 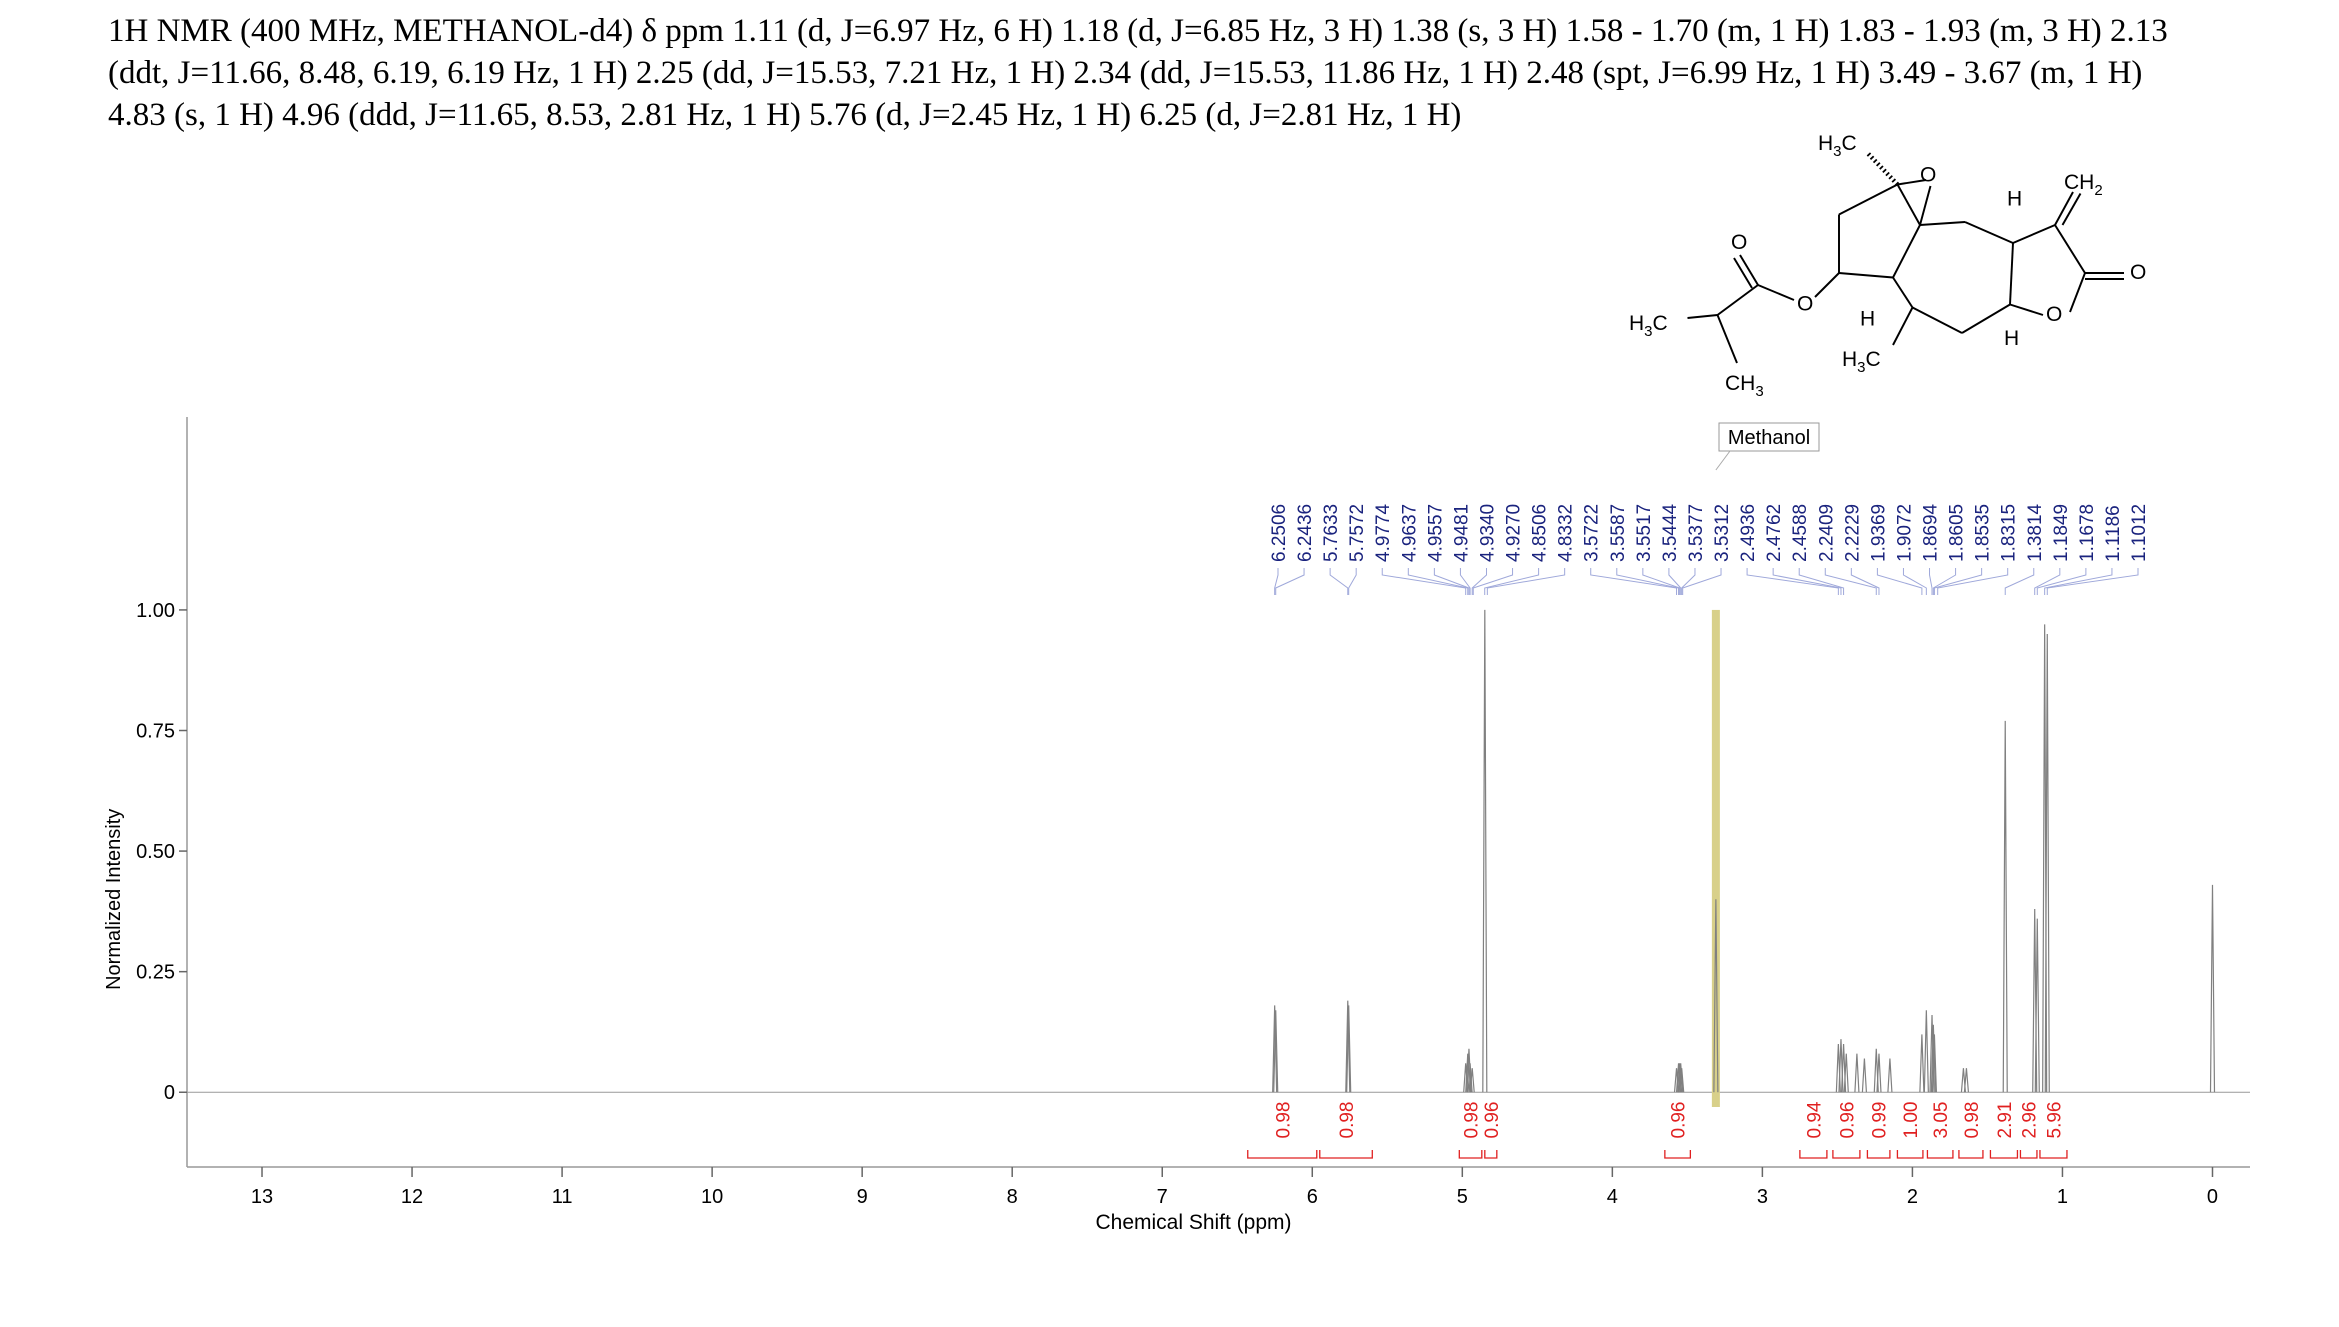 I want to click on integral-label: 0.98, so click(x=1972, y=1120).